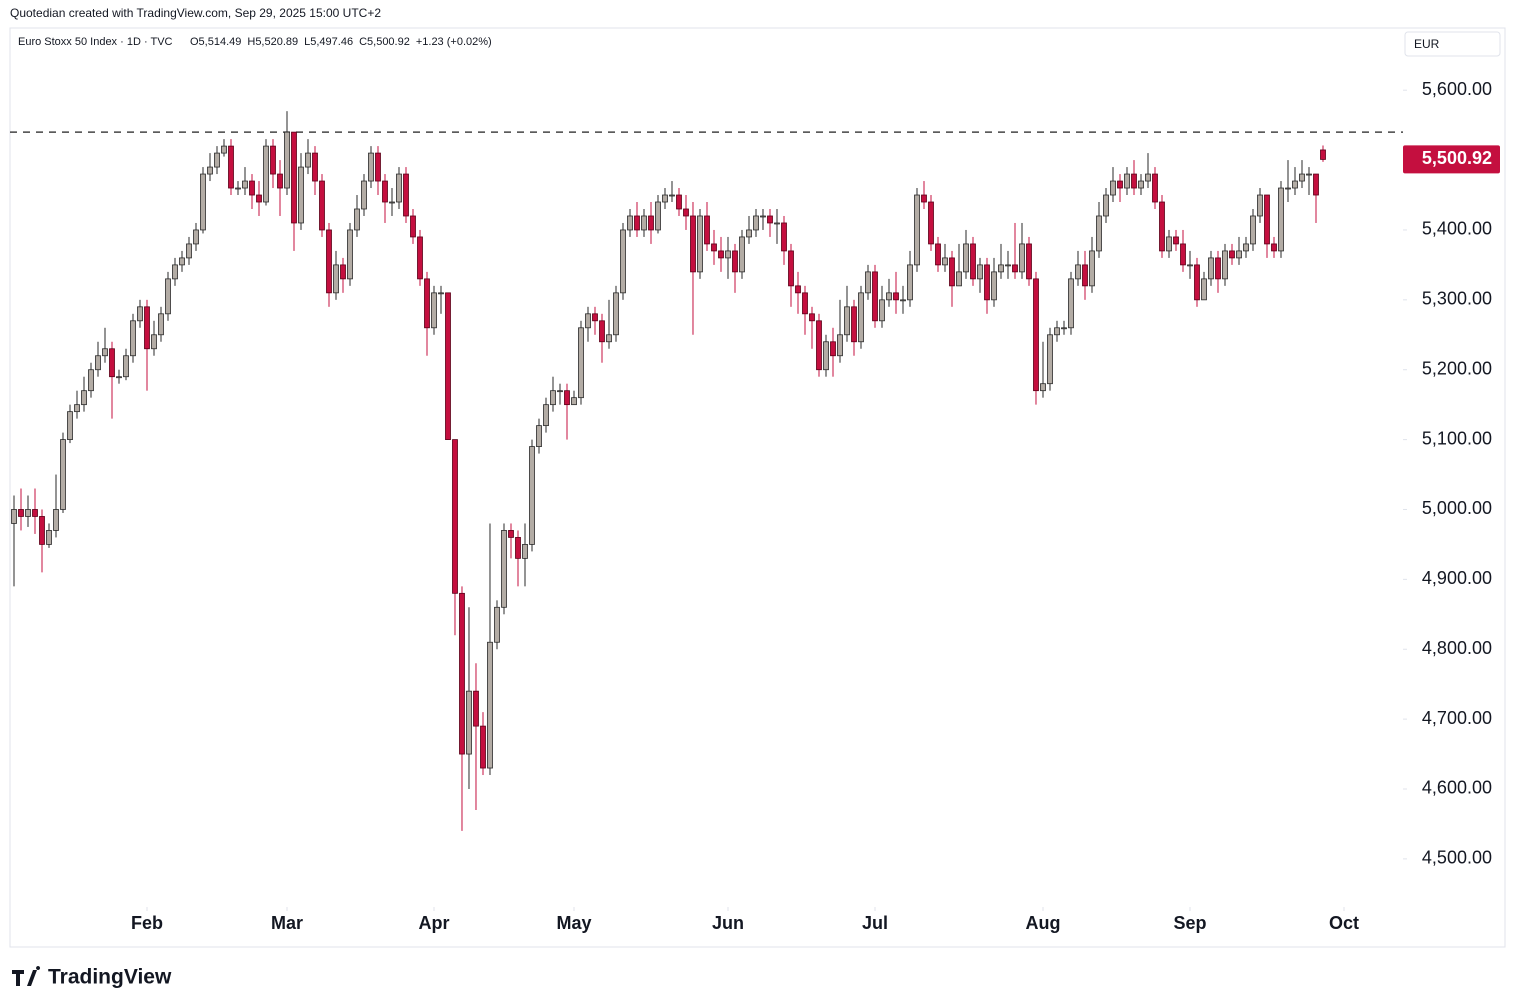  What do you see at coordinates (1427, 44) in the screenshot?
I see `currency: EUR` at bounding box center [1427, 44].